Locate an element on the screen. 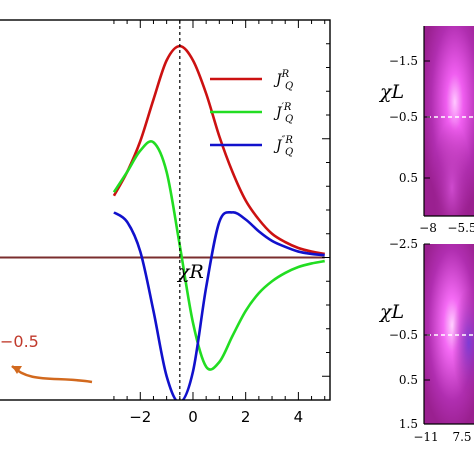  heatmap-top-ytick-label: −0.5 is located at coordinates (403, 117).